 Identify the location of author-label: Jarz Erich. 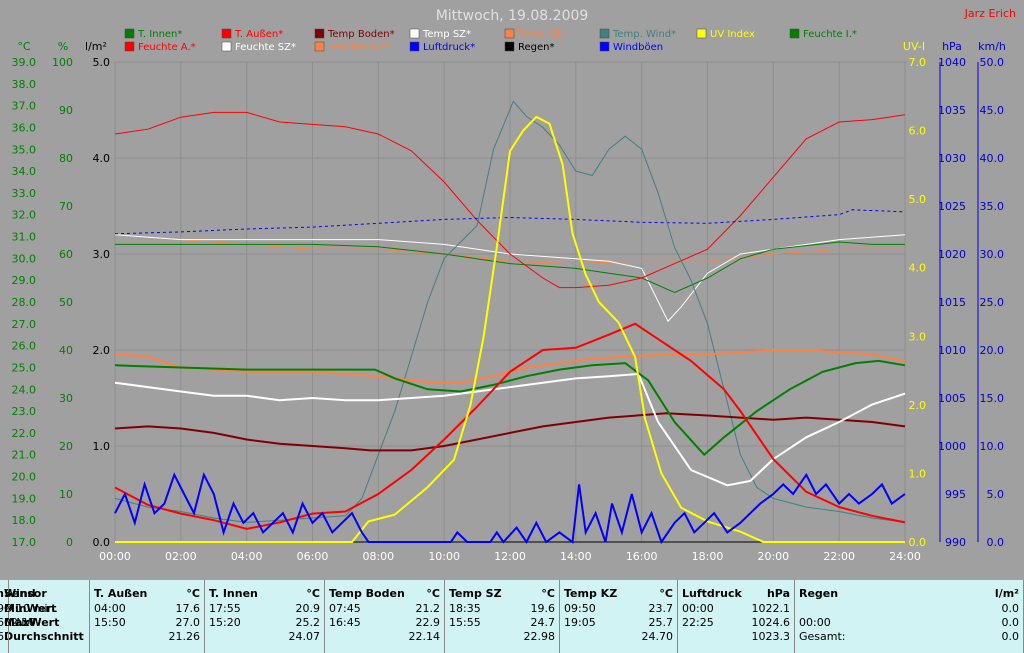
(990, 13).